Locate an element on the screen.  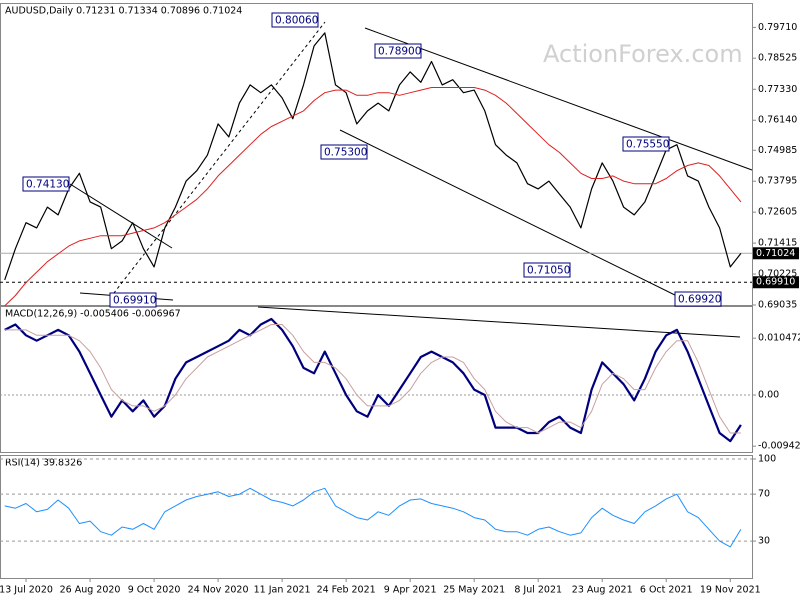
y-tick-label: 70 is located at coordinates (764, 494).